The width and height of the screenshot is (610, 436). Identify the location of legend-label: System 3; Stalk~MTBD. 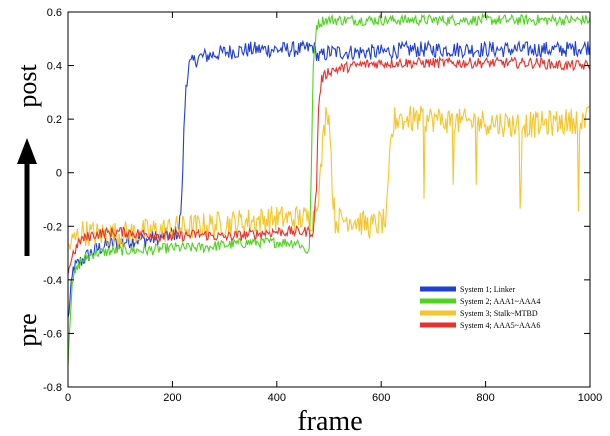
(499, 313).